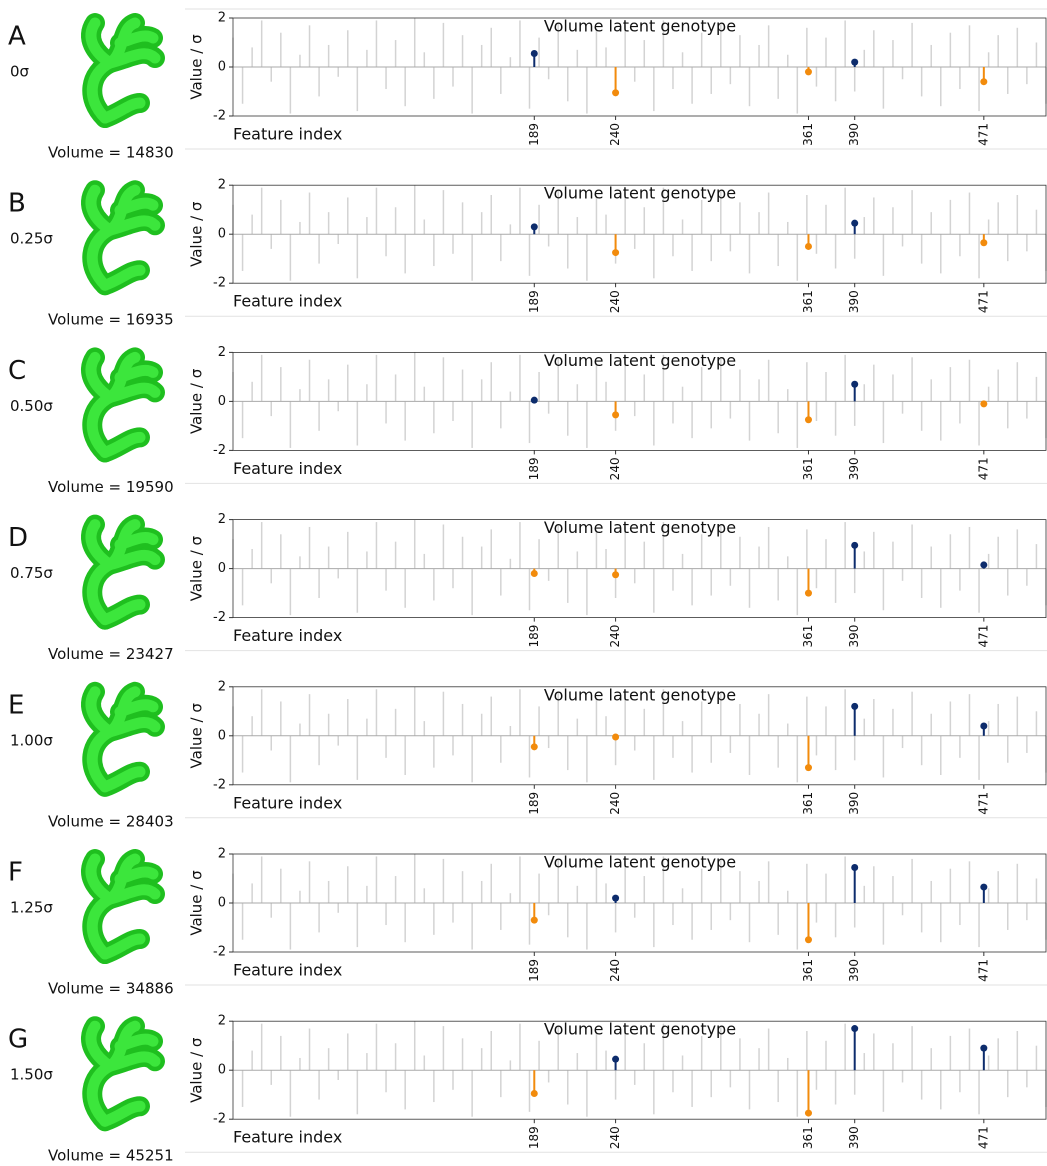 Image resolution: width=1047 pixels, height=1166 pixels. Describe the element at coordinates (111, 487) in the screenshot. I see `volume-label: Volume = 19590` at that location.